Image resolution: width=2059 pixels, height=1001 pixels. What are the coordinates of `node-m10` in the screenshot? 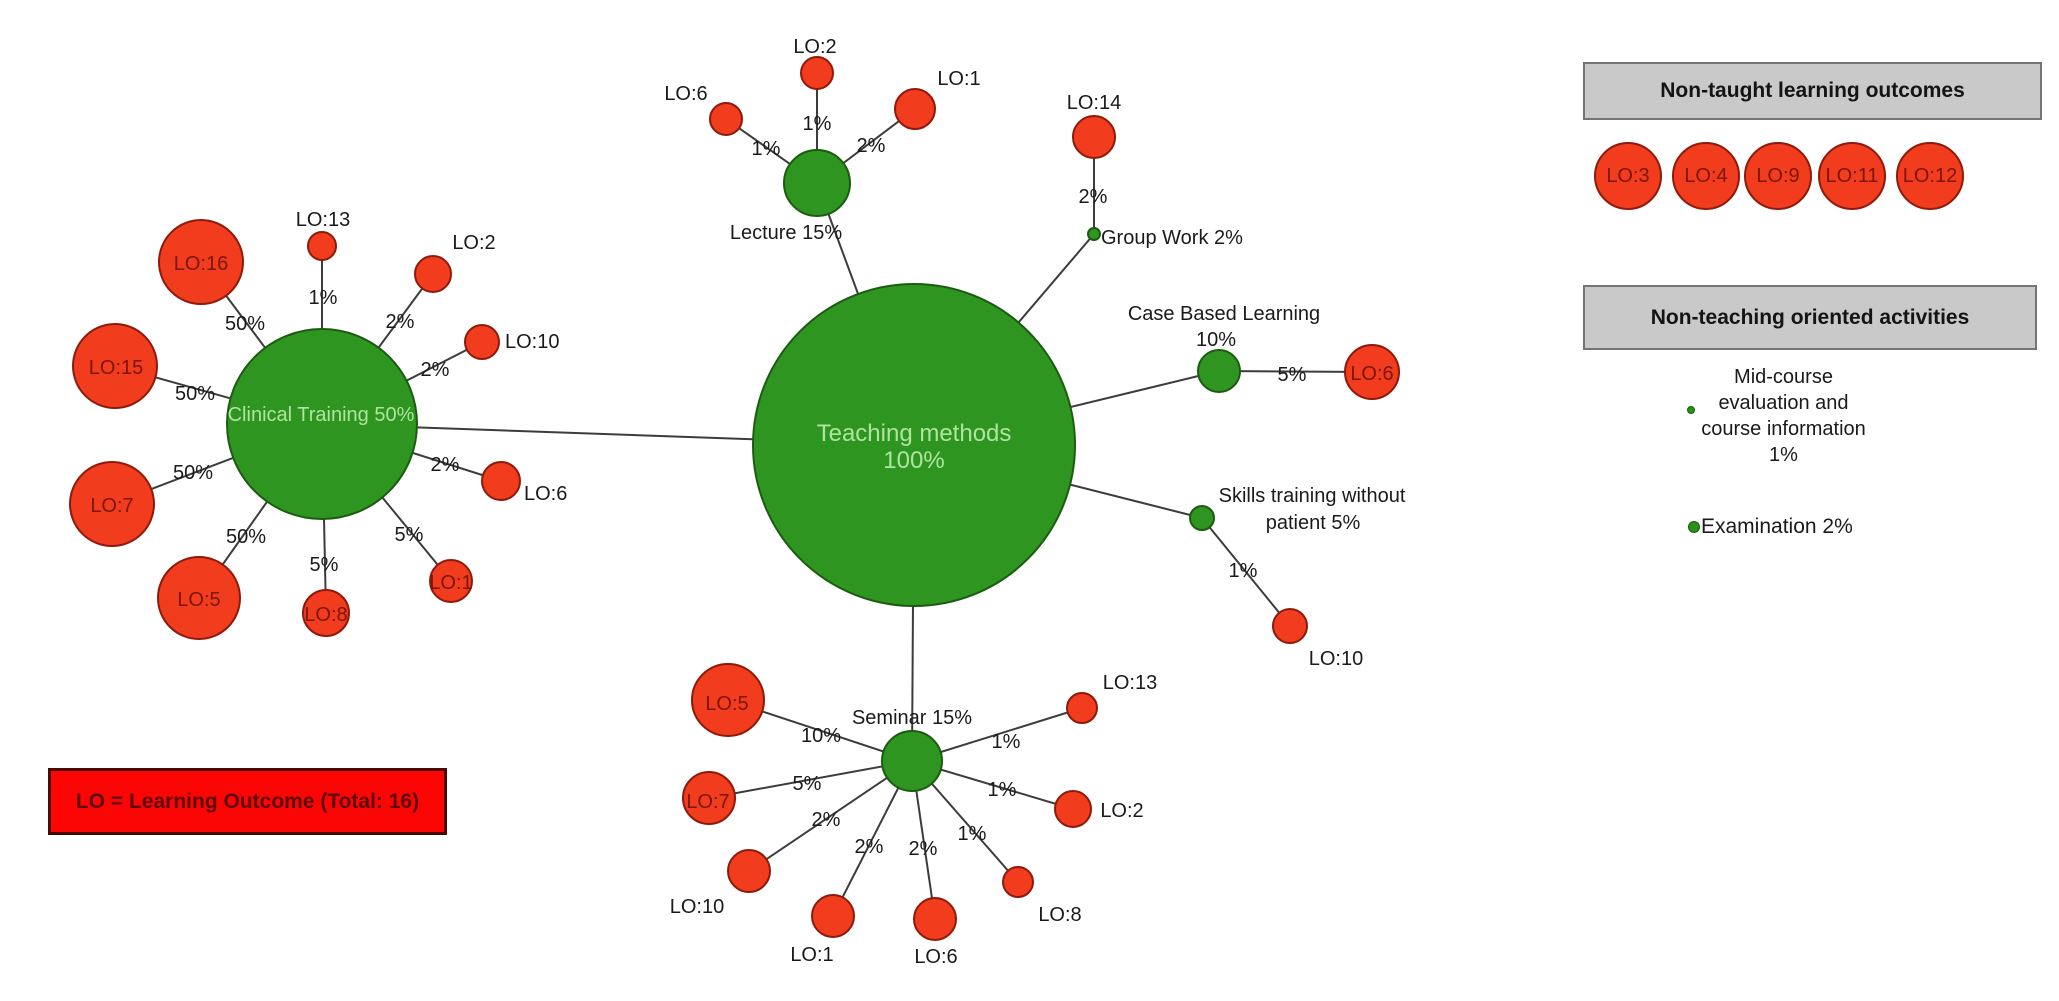 It's located at (749, 871).